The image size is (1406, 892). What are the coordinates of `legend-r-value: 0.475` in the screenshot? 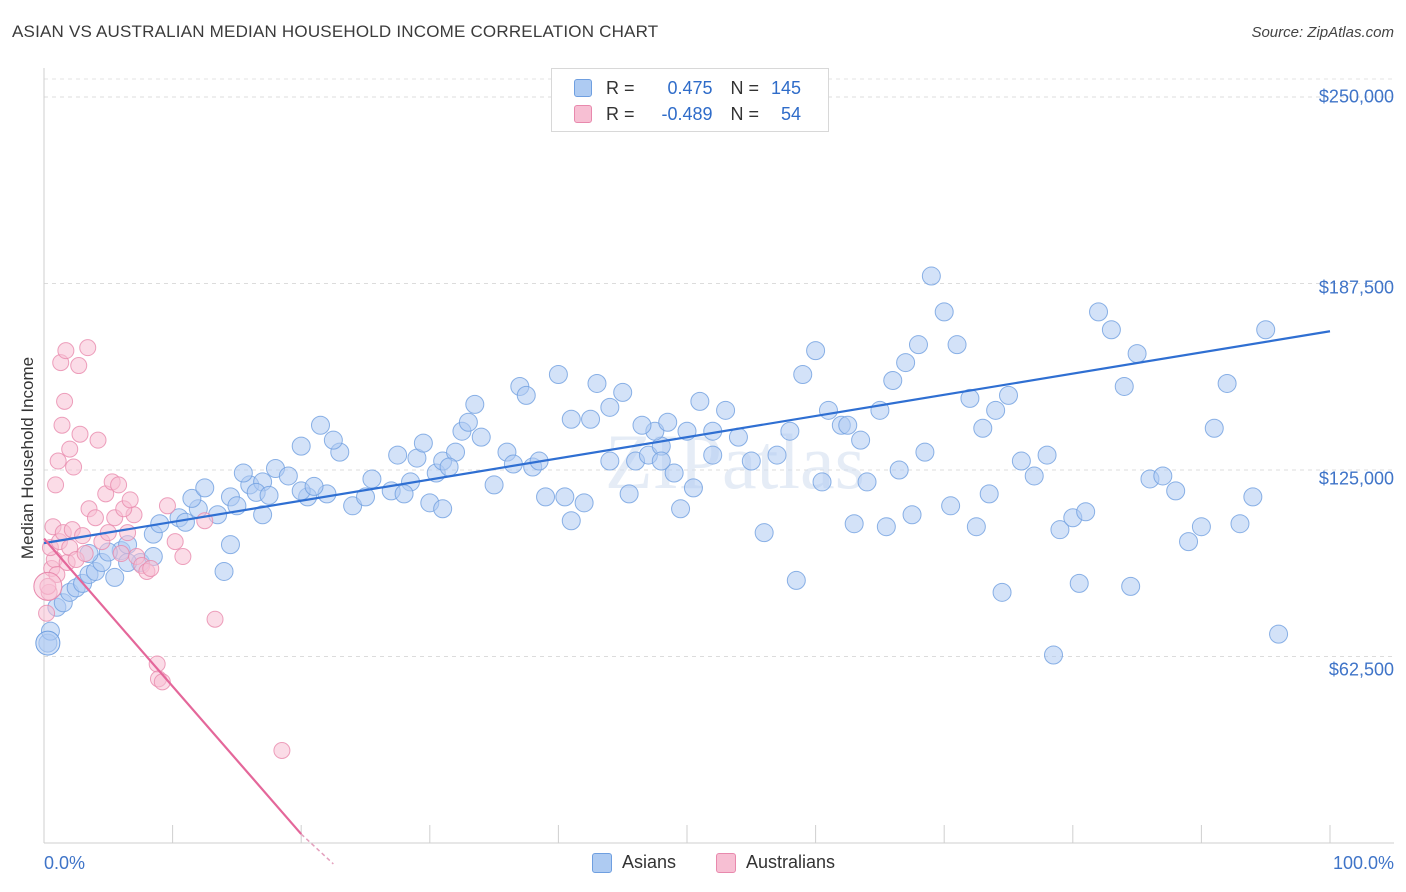 It's located at (690, 87).